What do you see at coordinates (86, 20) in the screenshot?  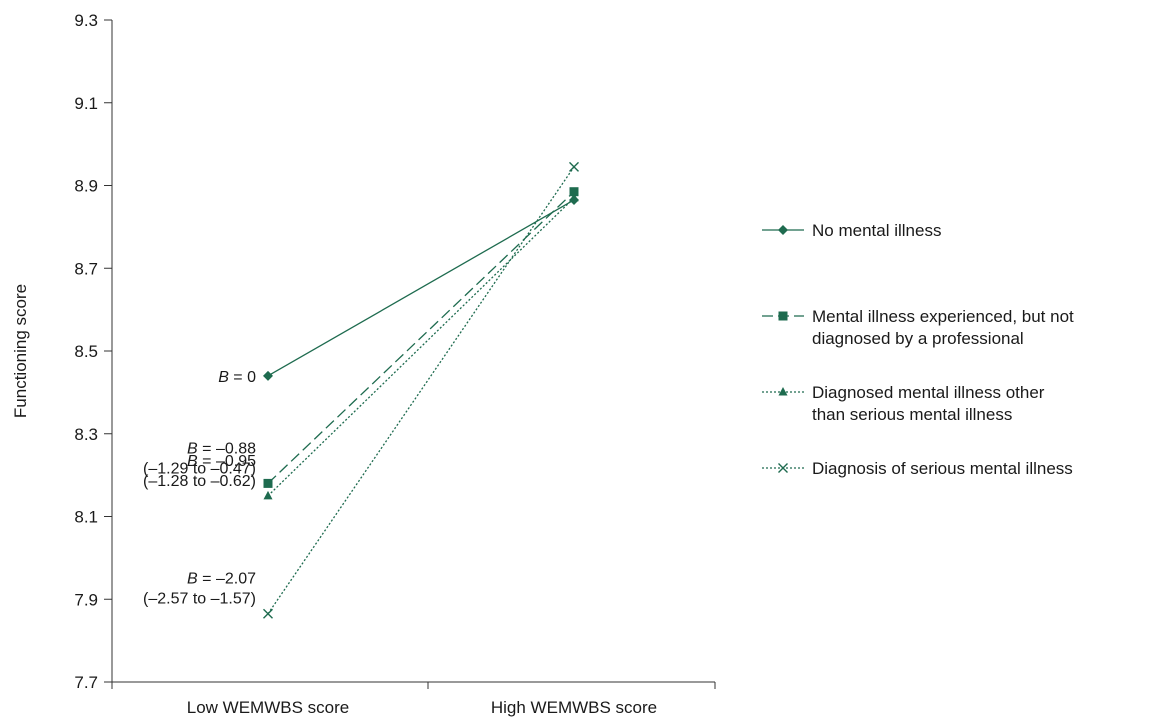 I see `y-tick-label: 9.3` at bounding box center [86, 20].